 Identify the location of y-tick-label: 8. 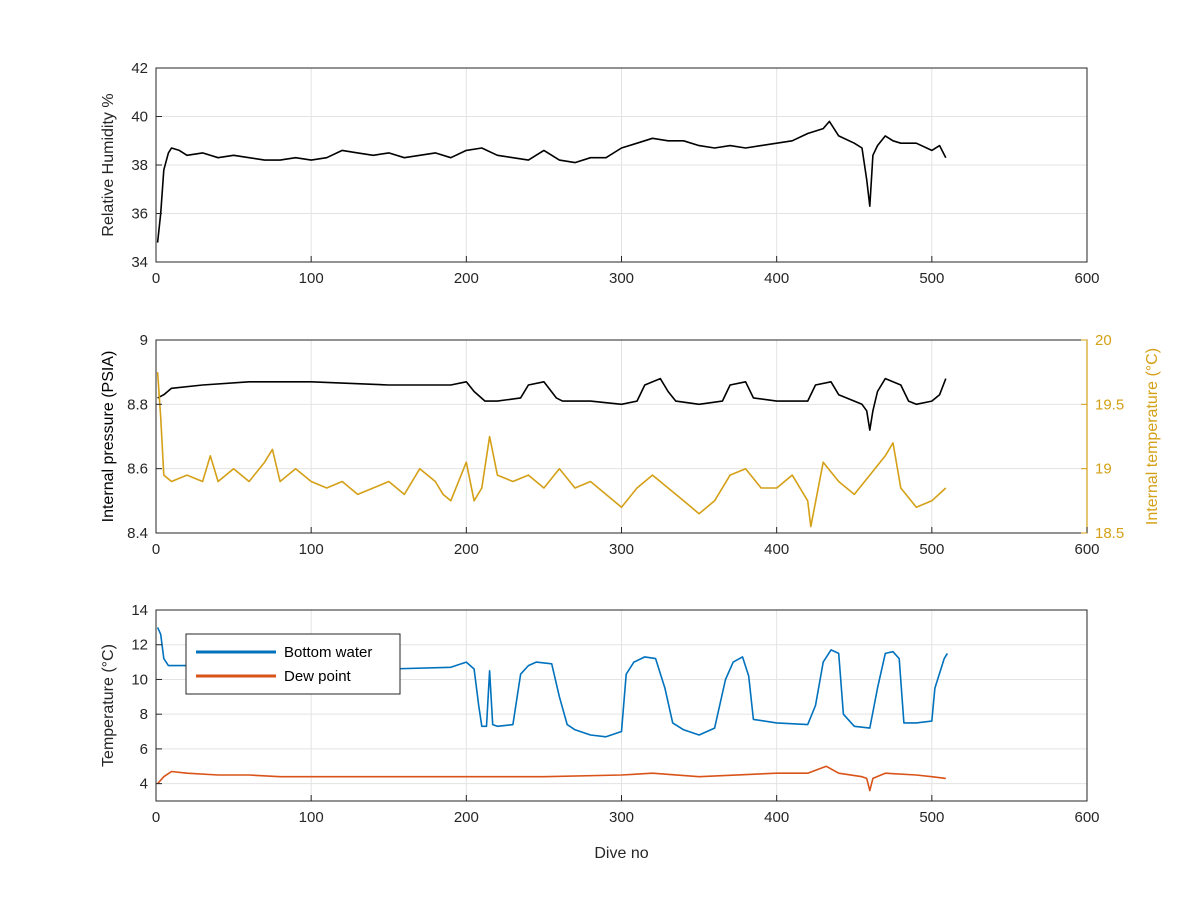
(144, 714).